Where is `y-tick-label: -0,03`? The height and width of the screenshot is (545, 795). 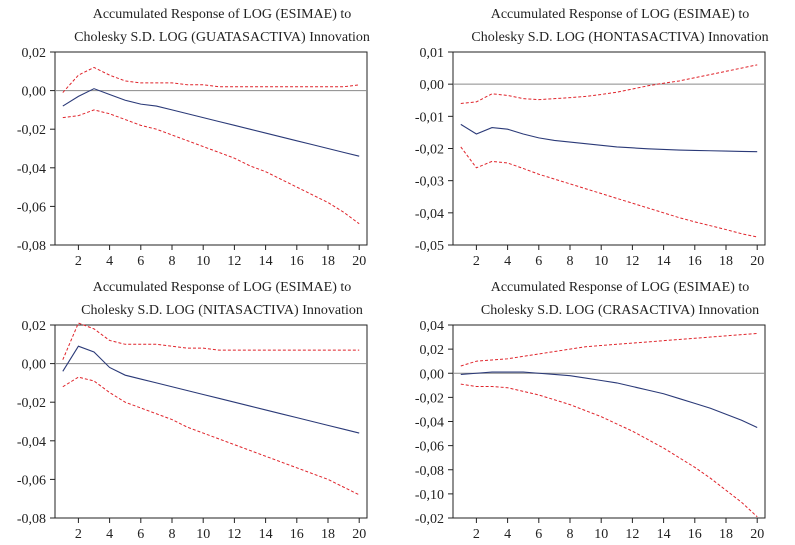
y-tick-label: -0,03 is located at coordinates (429, 182).